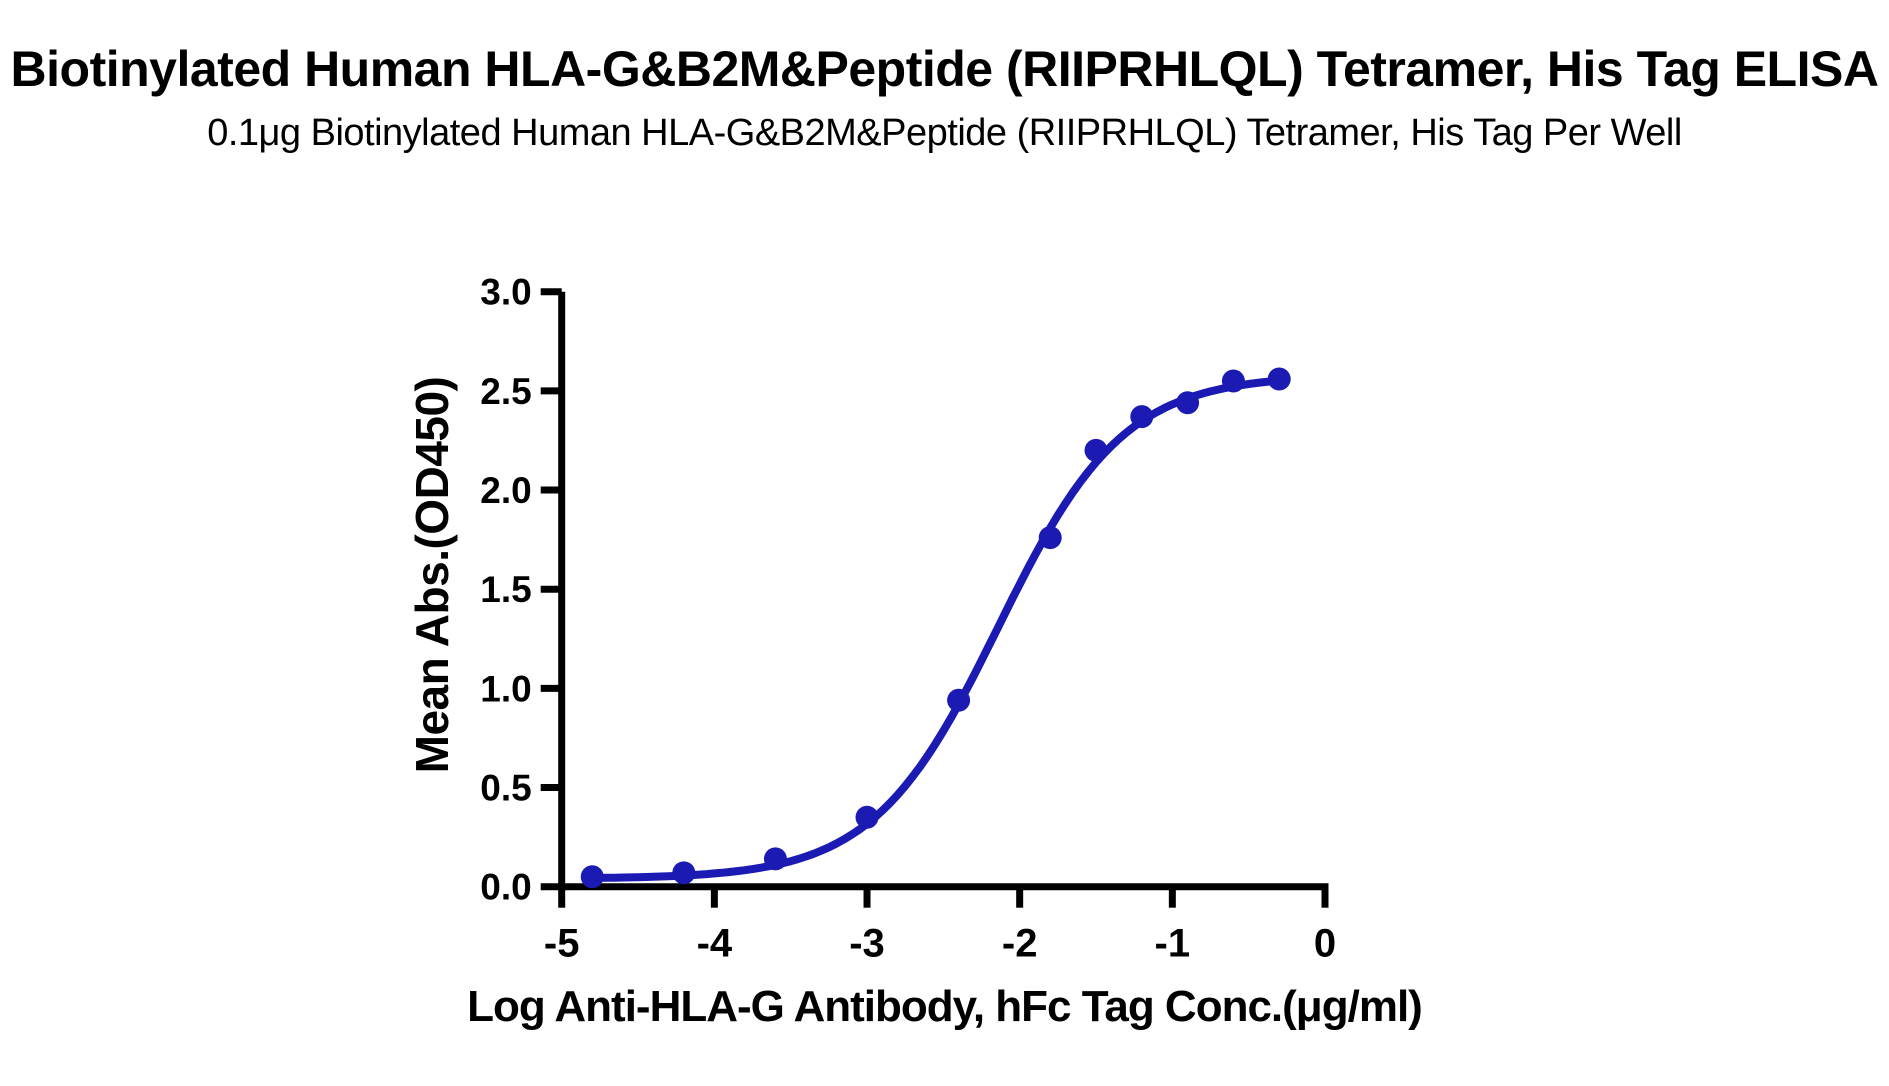  Describe the element at coordinates (505, 589) in the screenshot. I see `y-tick-label: 1.5` at that location.